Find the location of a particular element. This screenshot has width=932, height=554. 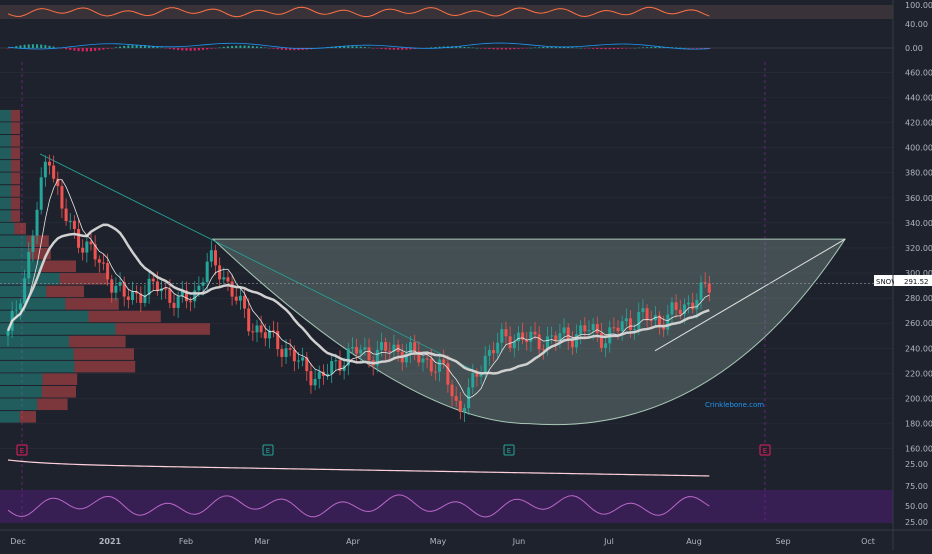

price-tick-label: 460.00 is located at coordinates (918, 72).